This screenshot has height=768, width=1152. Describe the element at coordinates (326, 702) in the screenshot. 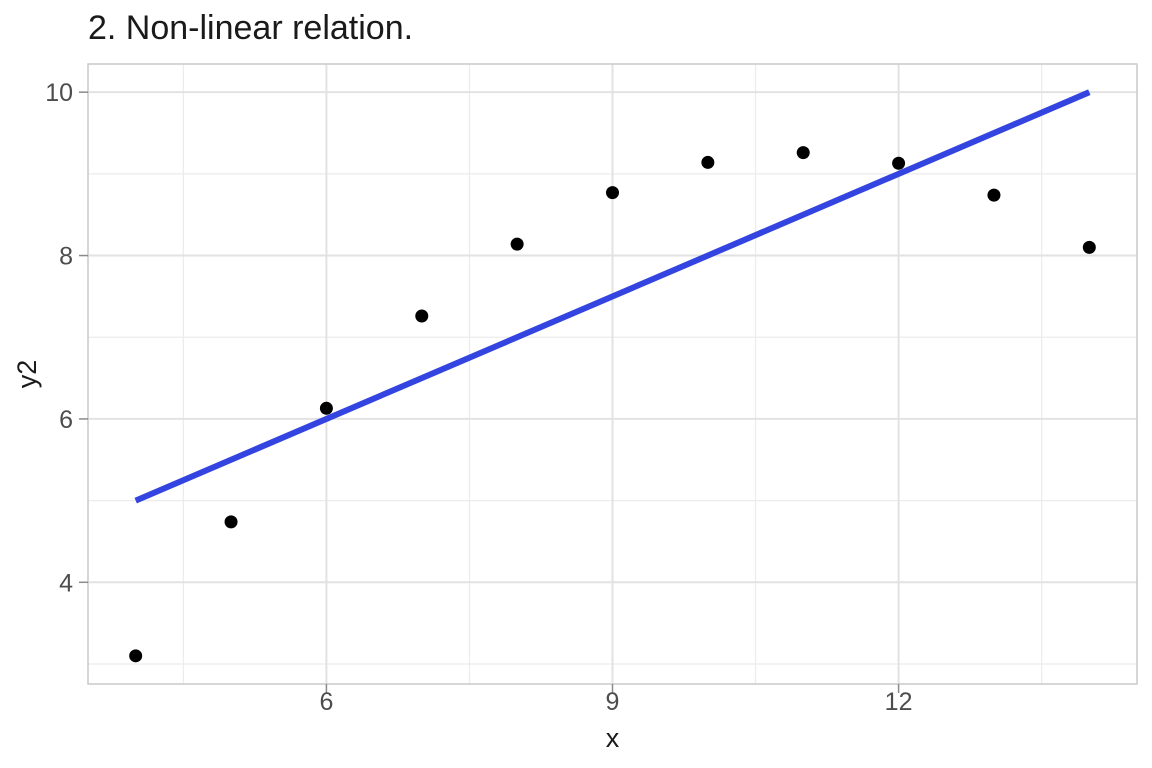

I see `x-tick-label: 6` at that location.